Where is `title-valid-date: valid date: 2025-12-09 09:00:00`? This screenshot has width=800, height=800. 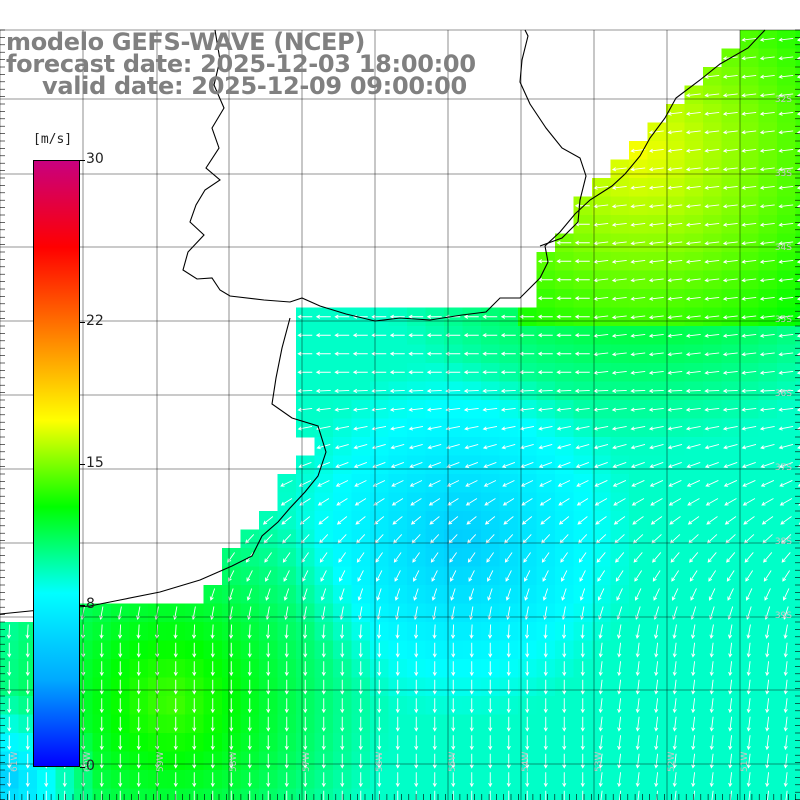
title-valid-date: valid date: 2025-12-09 09:00:00 is located at coordinates (254, 86).